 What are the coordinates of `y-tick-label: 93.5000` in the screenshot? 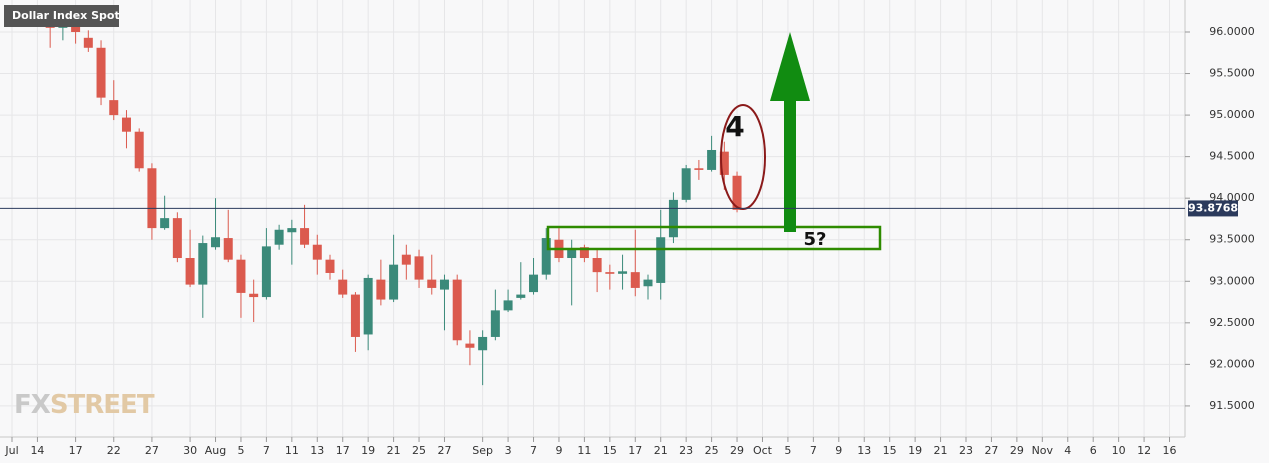 It's located at (1232, 239).